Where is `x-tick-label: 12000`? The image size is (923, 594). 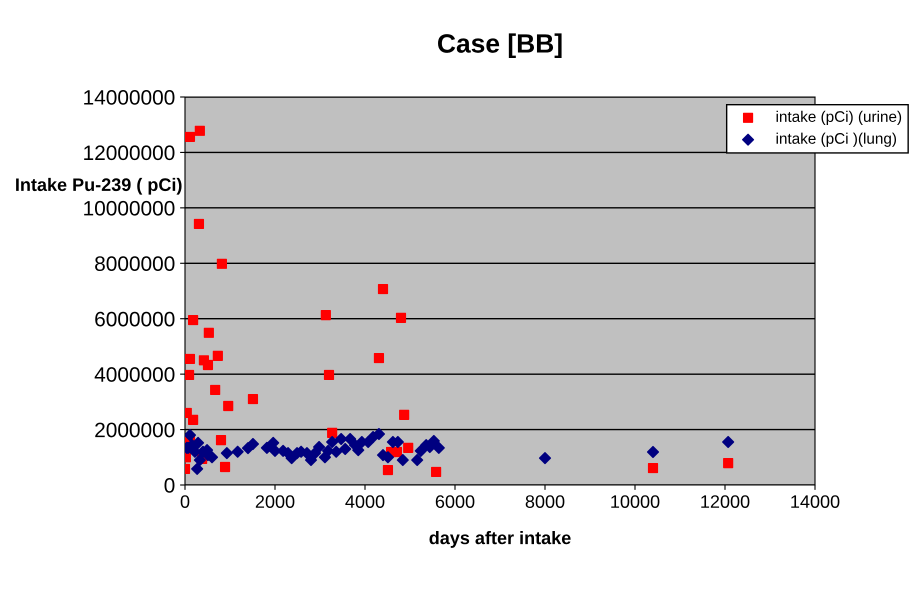
x-tick-label: 12000 is located at coordinates (725, 501).